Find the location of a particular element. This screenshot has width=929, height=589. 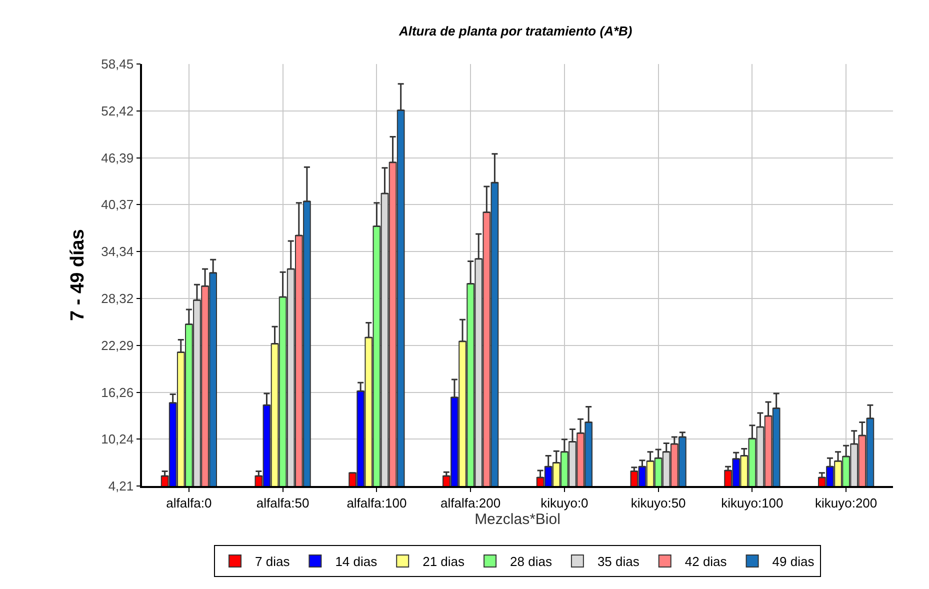

y-tick-label: 28,32 is located at coordinates (117, 298).